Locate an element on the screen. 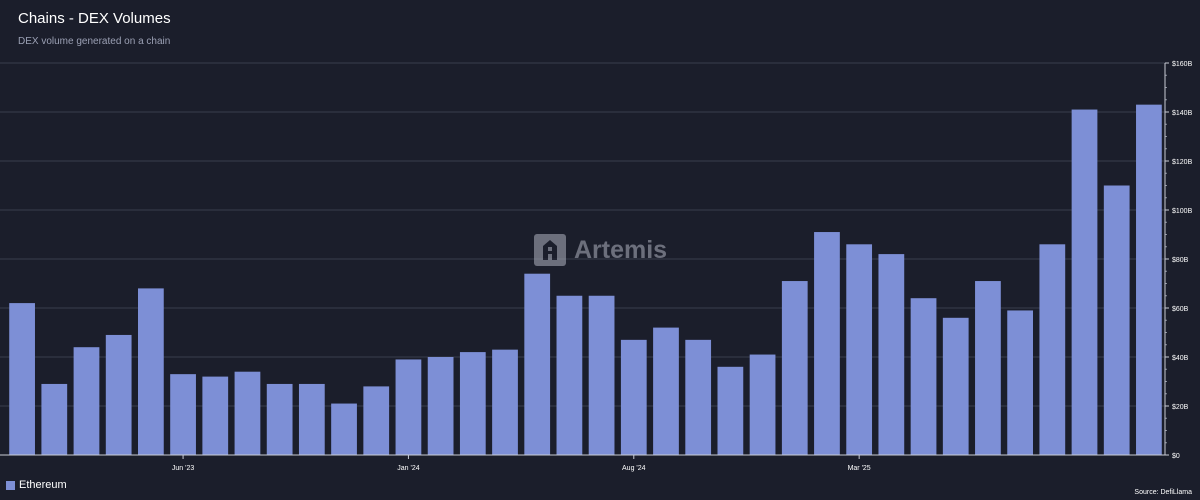  legend-label: Ethereum is located at coordinates (43, 485).